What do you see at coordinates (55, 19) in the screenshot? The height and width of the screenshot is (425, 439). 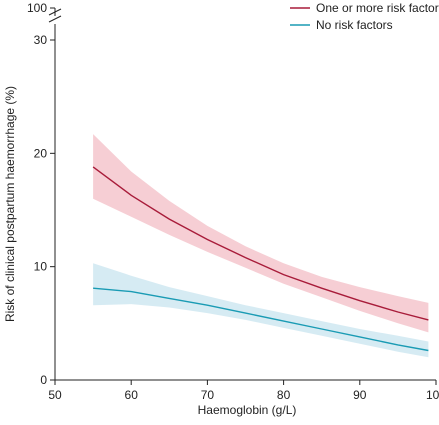 I see `y-axis-break-mark-lower` at bounding box center [55, 19].